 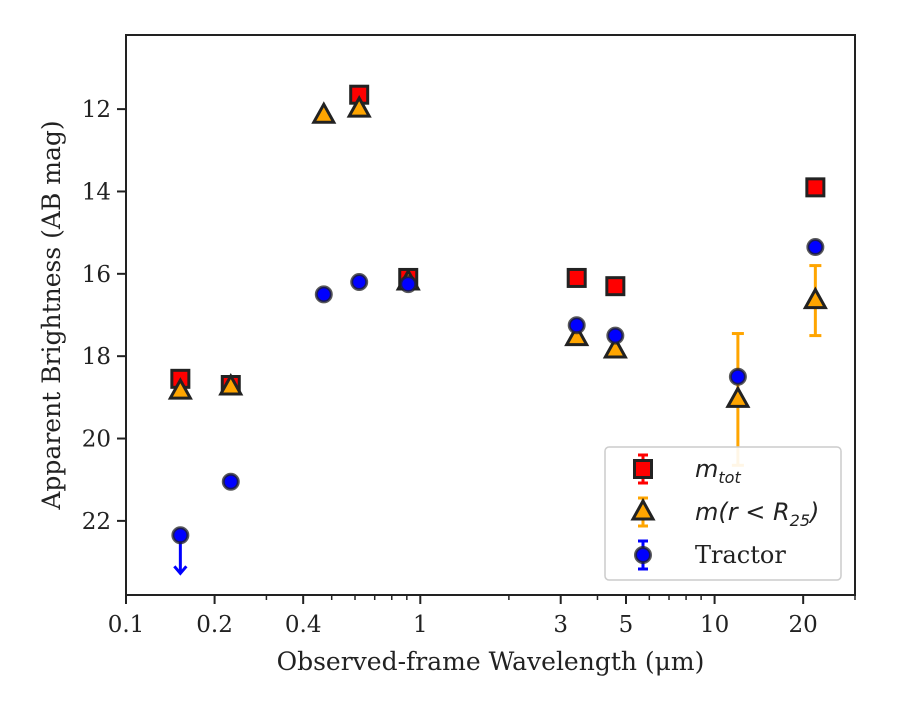 I want to click on legend-box, so click(x=723, y=513).